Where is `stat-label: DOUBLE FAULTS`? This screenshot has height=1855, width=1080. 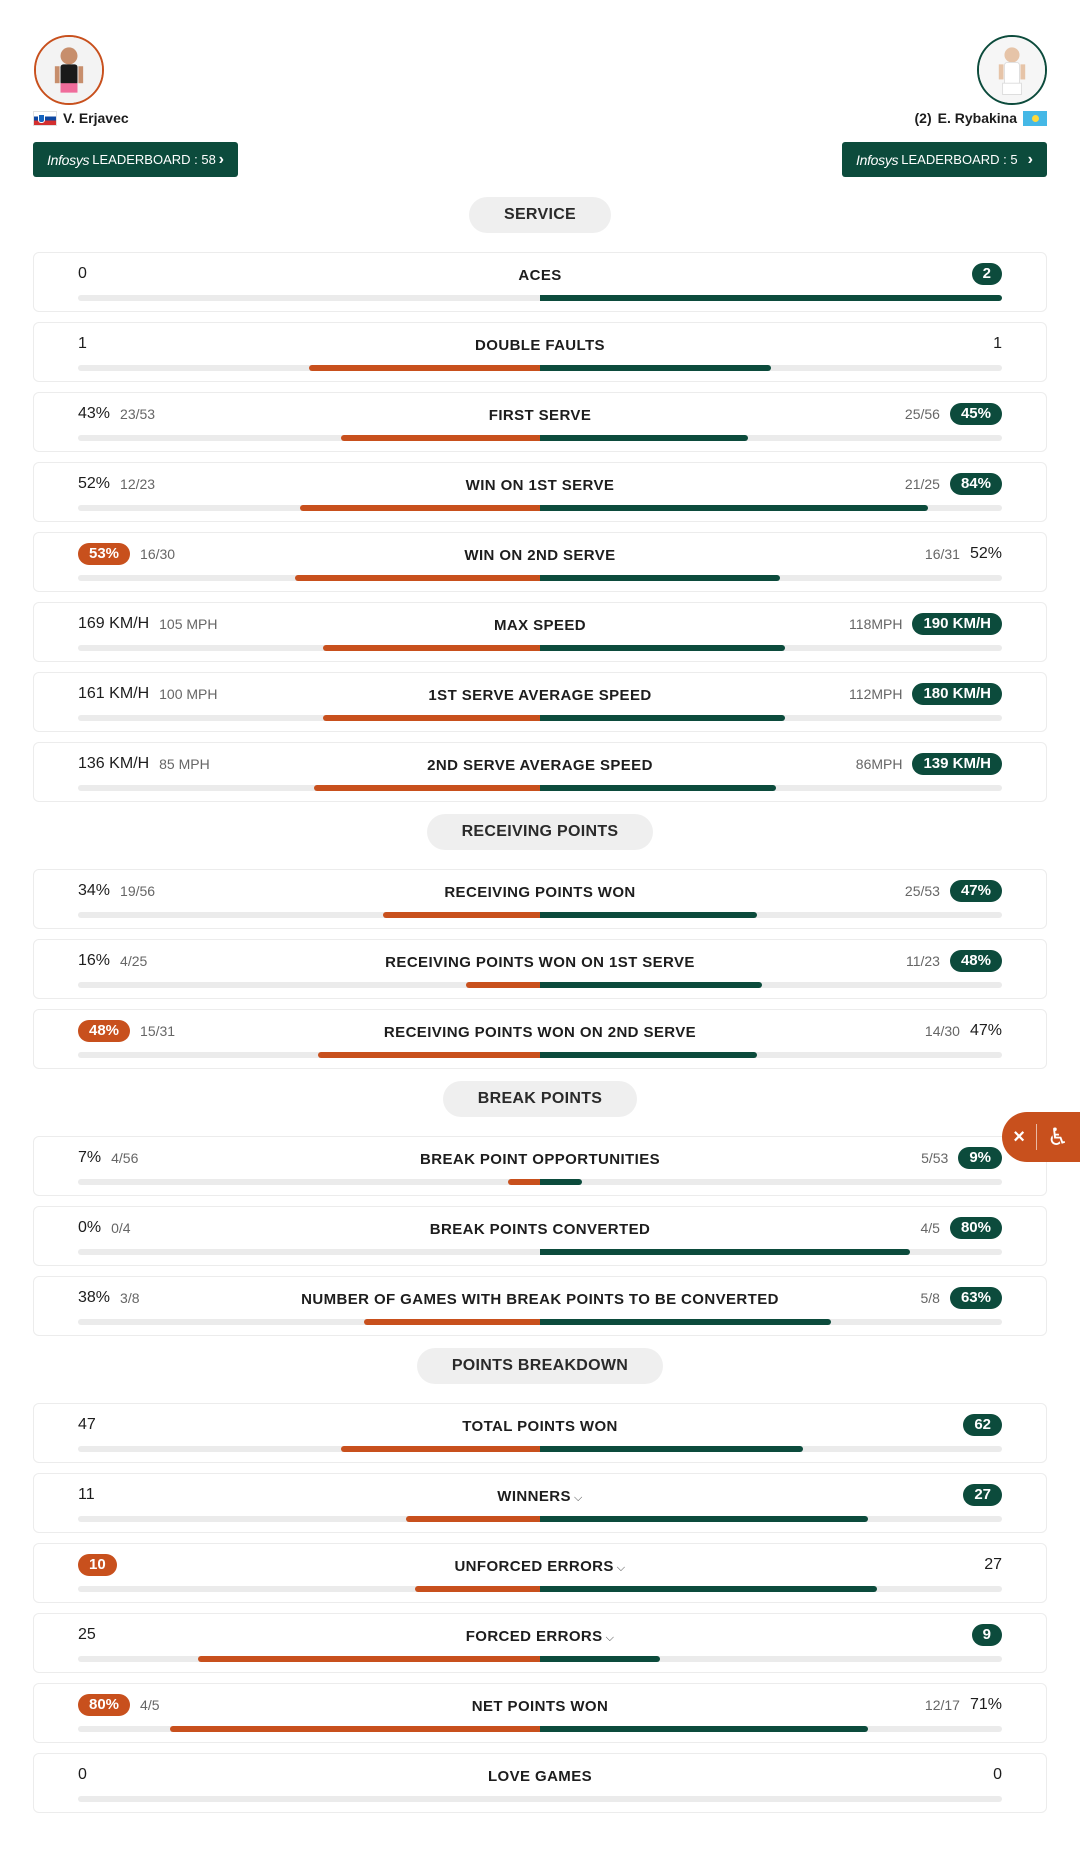
stat-label: DOUBLE FAULTS is located at coordinates (540, 345).